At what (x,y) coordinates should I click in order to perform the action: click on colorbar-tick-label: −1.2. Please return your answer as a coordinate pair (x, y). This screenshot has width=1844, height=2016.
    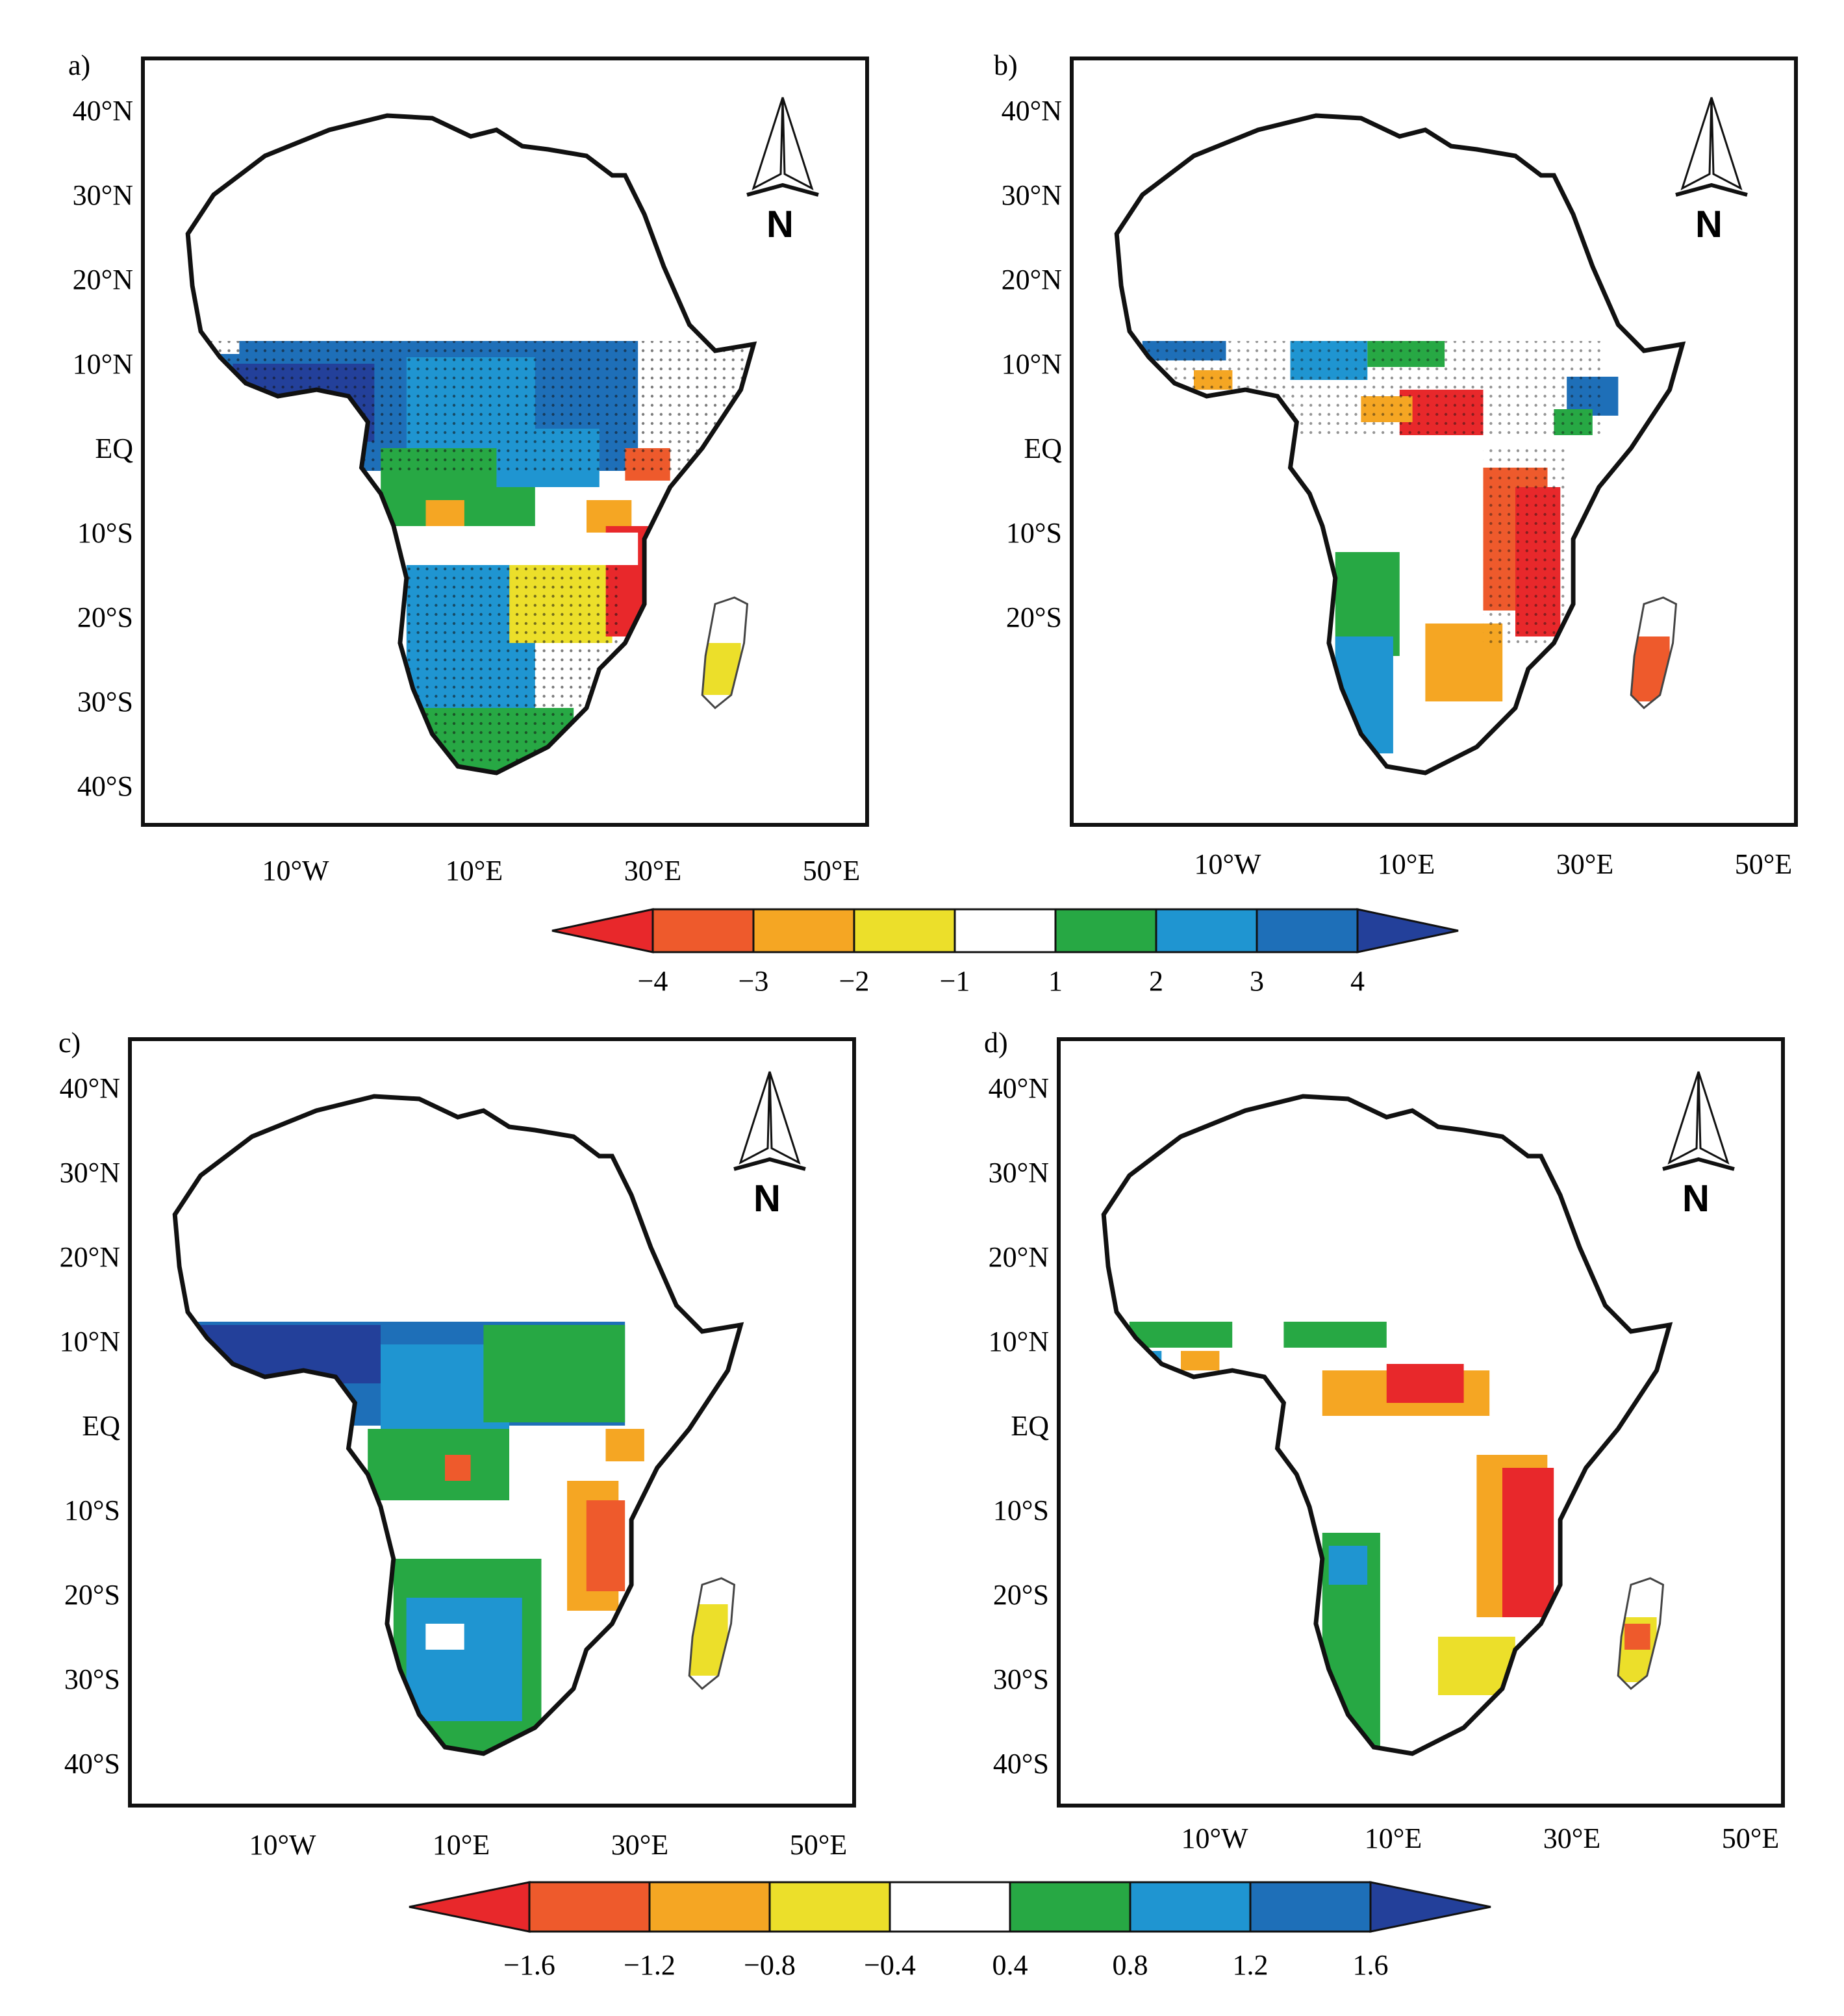
    Looking at the image, I should click on (650, 1965).